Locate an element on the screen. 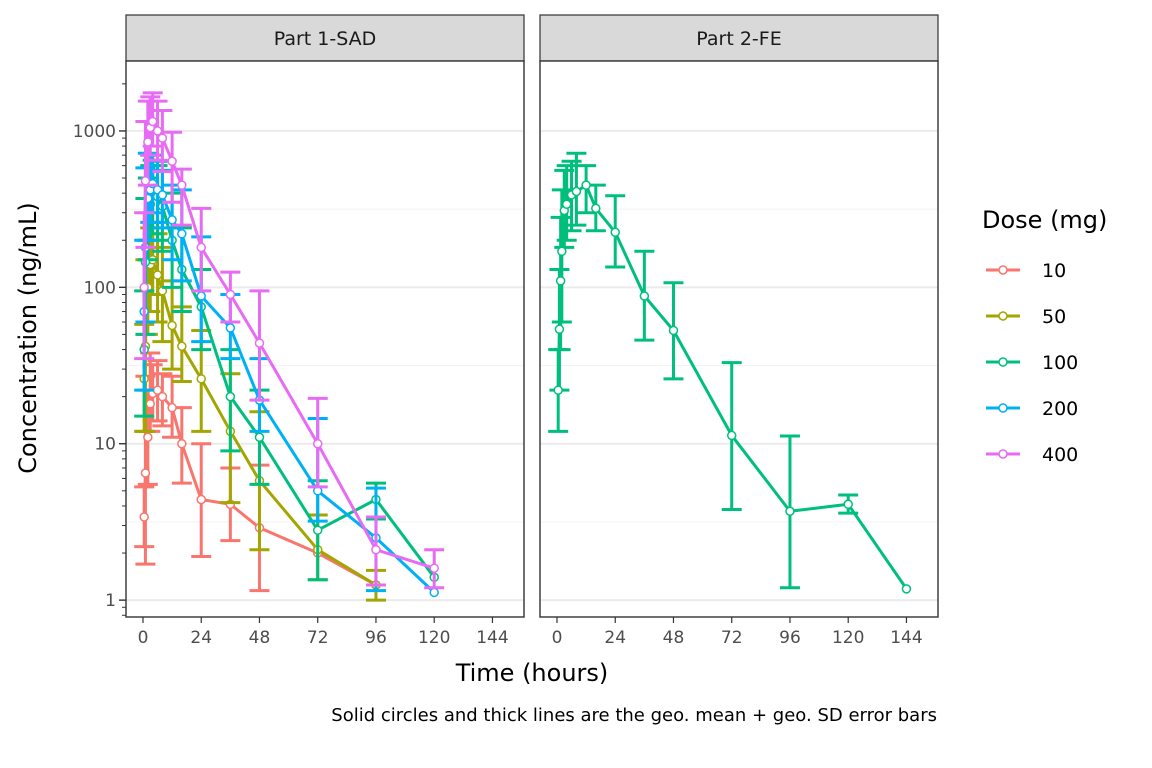 This screenshot has width=1152, height=768. legend-label: 10 is located at coordinates (1054, 271).